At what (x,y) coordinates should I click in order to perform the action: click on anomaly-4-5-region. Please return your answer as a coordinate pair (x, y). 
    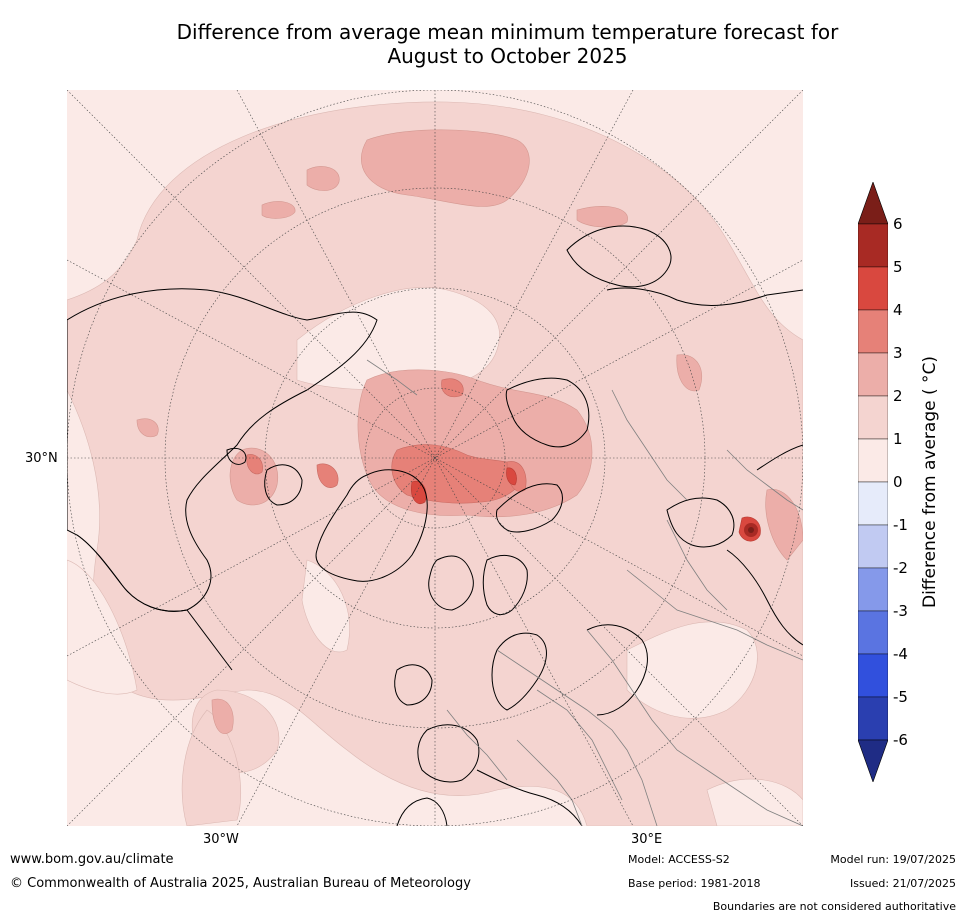
    Looking at the image, I should click on (586, 504).